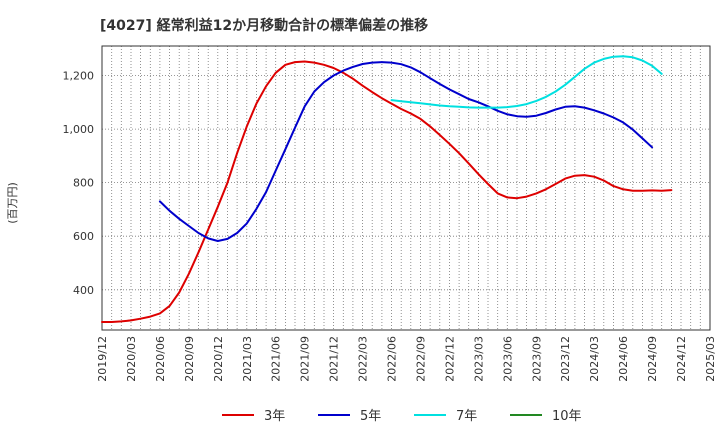 The height and width of the screenshot is (440, 720). I want to click on x-tick-label: 2019/12, so click(102, 359).